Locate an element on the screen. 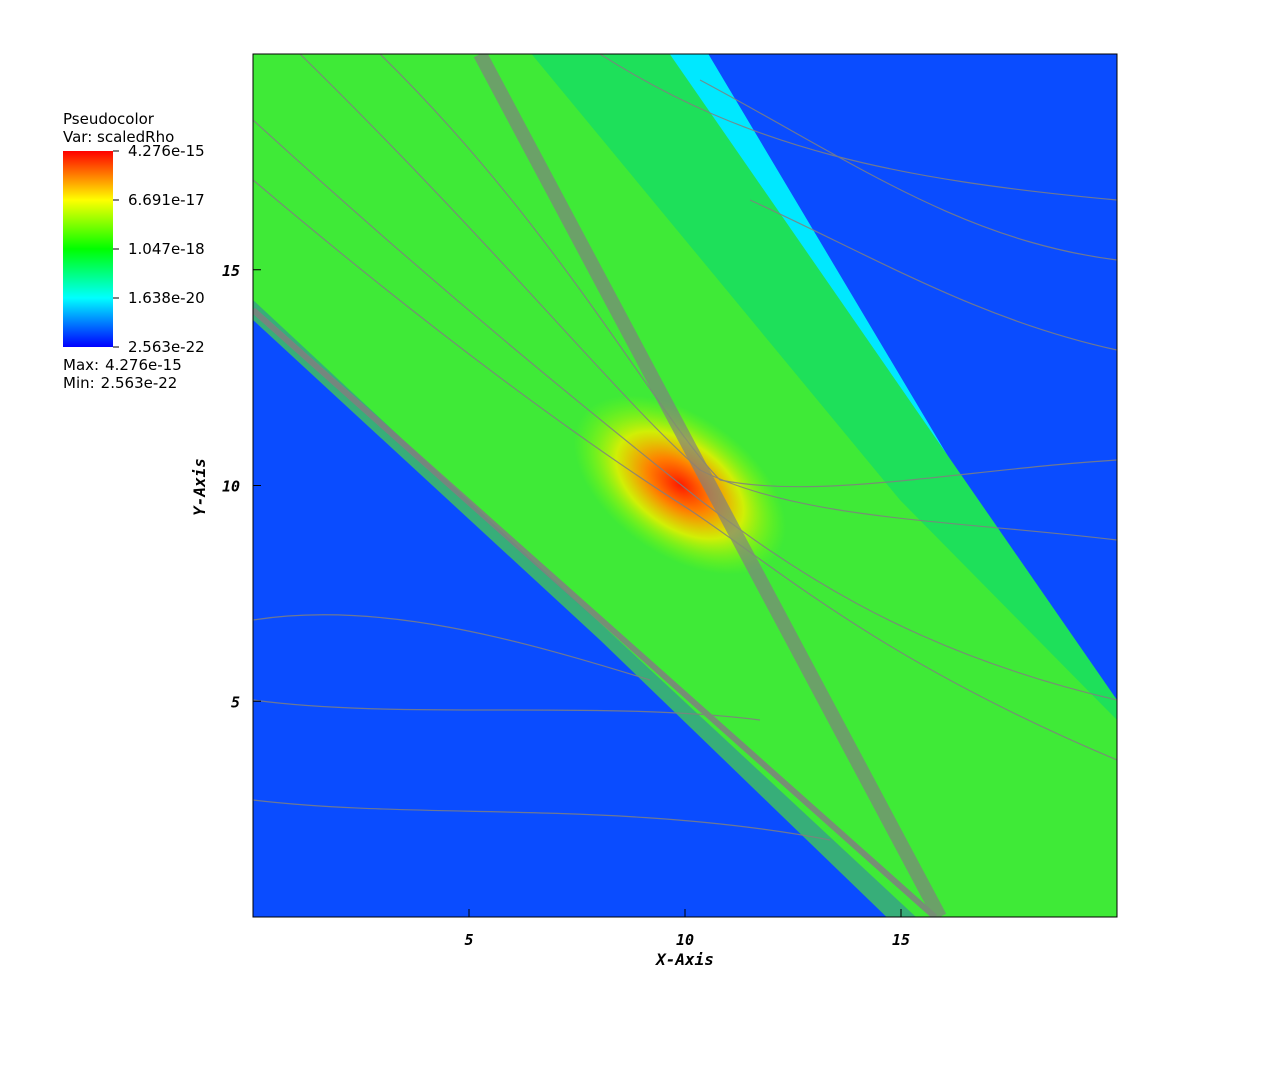 The width and height of the screenshot is (1269, 1080). min-value: 2.563e-22 is located at coordinates (139, 383).